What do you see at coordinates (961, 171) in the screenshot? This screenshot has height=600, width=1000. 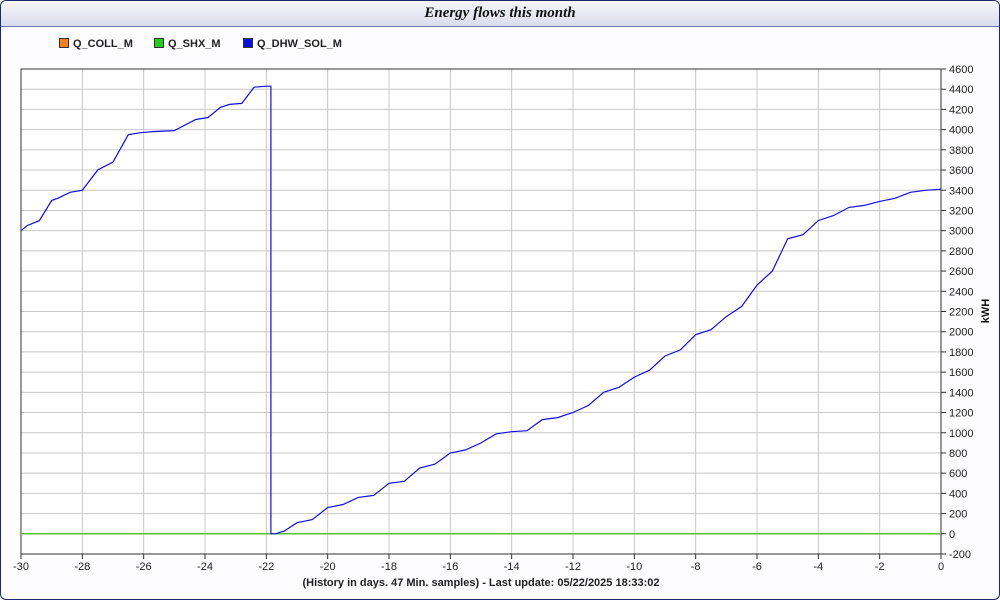 I see `y-tick-label: 3600` at bounding box center [961, 171].